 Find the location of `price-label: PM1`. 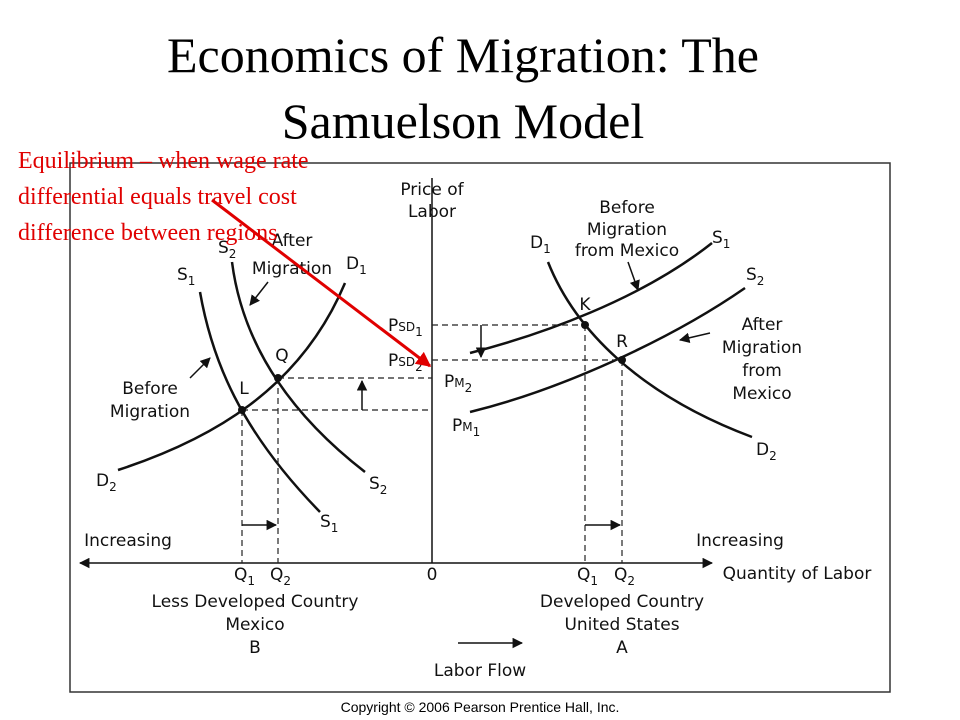

price-label: PM1 is located at coordinates (466, 427).